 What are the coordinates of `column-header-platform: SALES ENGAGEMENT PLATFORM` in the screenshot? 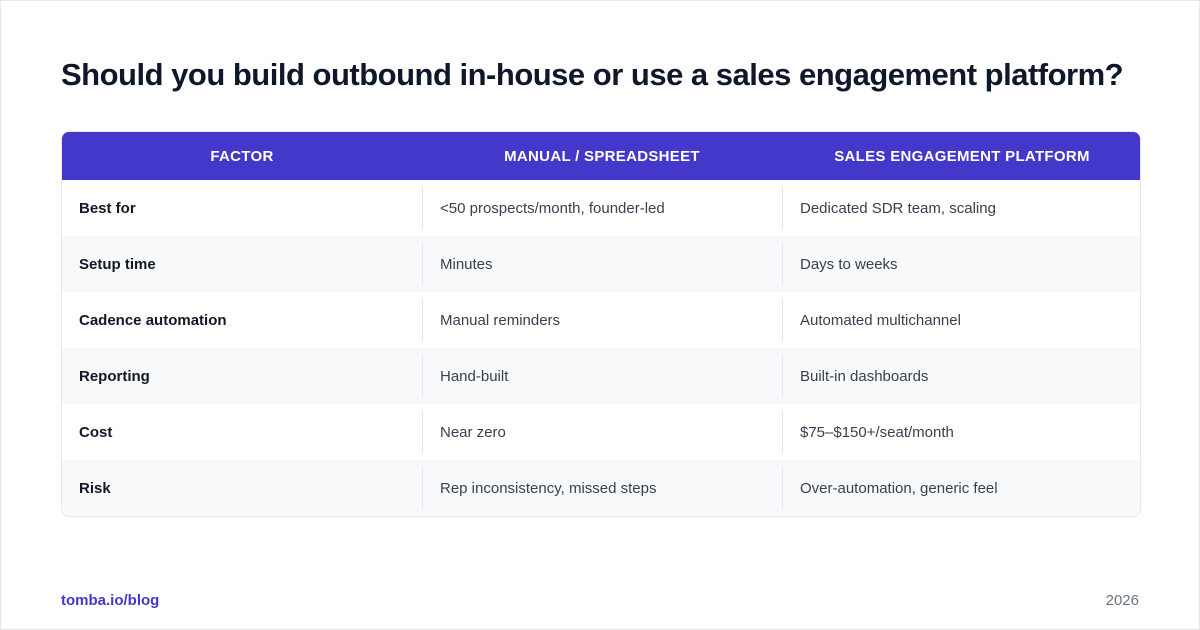 It's located at (962, 156).